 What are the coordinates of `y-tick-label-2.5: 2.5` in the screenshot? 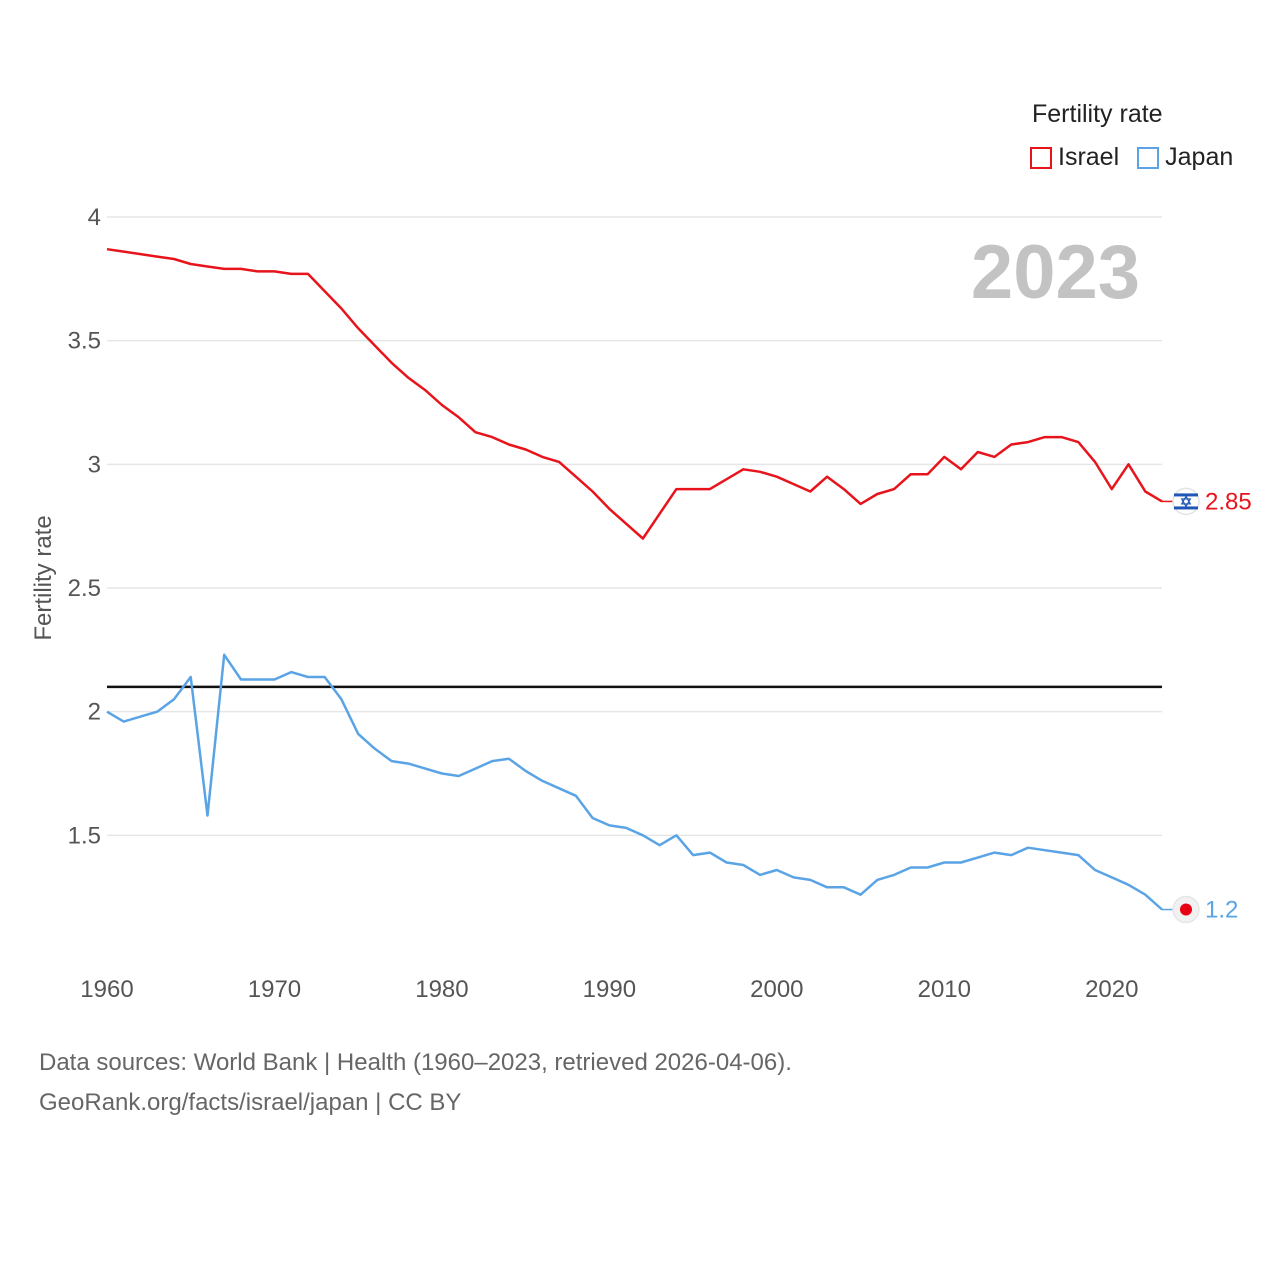 It's located at (84, 588).